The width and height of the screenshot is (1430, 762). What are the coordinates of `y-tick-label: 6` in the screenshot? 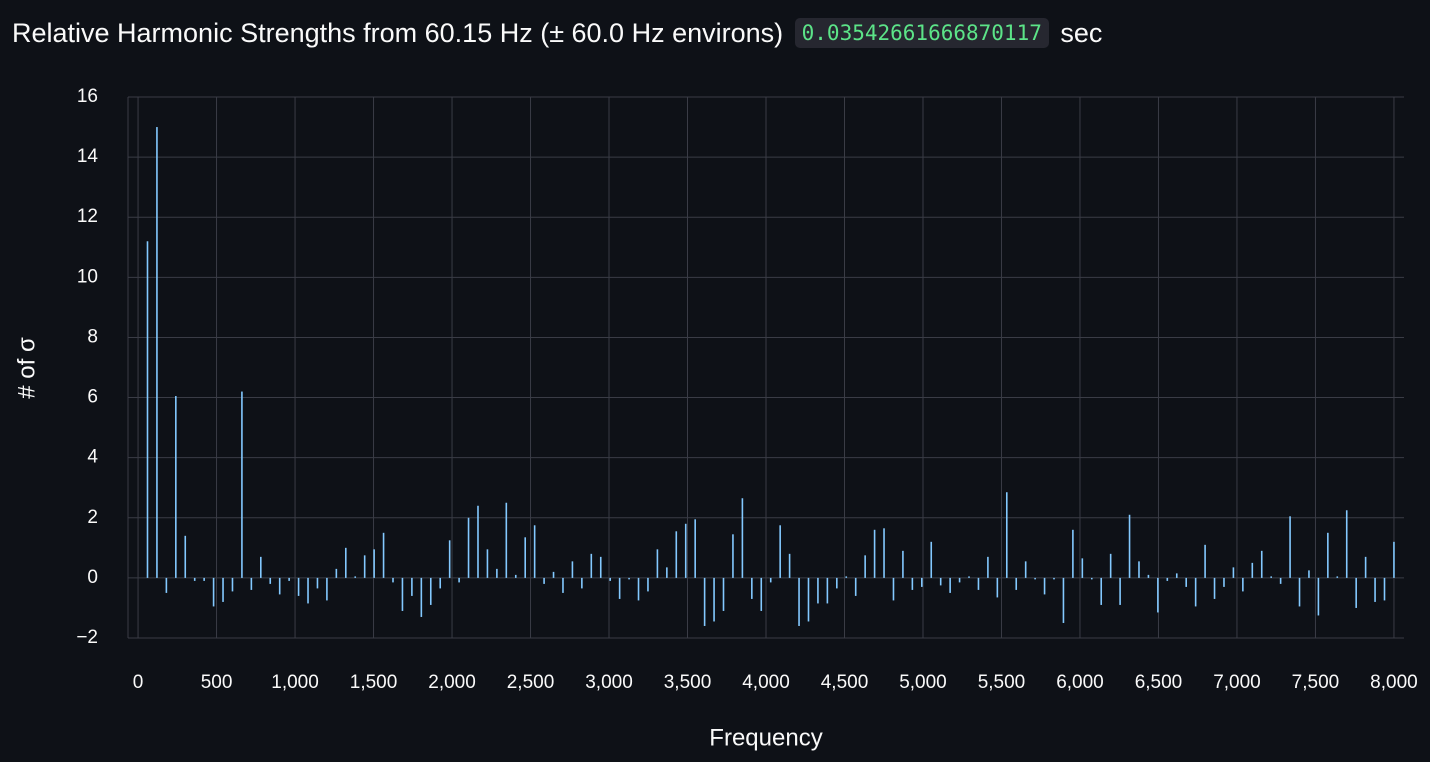 It's located at (92, 397).